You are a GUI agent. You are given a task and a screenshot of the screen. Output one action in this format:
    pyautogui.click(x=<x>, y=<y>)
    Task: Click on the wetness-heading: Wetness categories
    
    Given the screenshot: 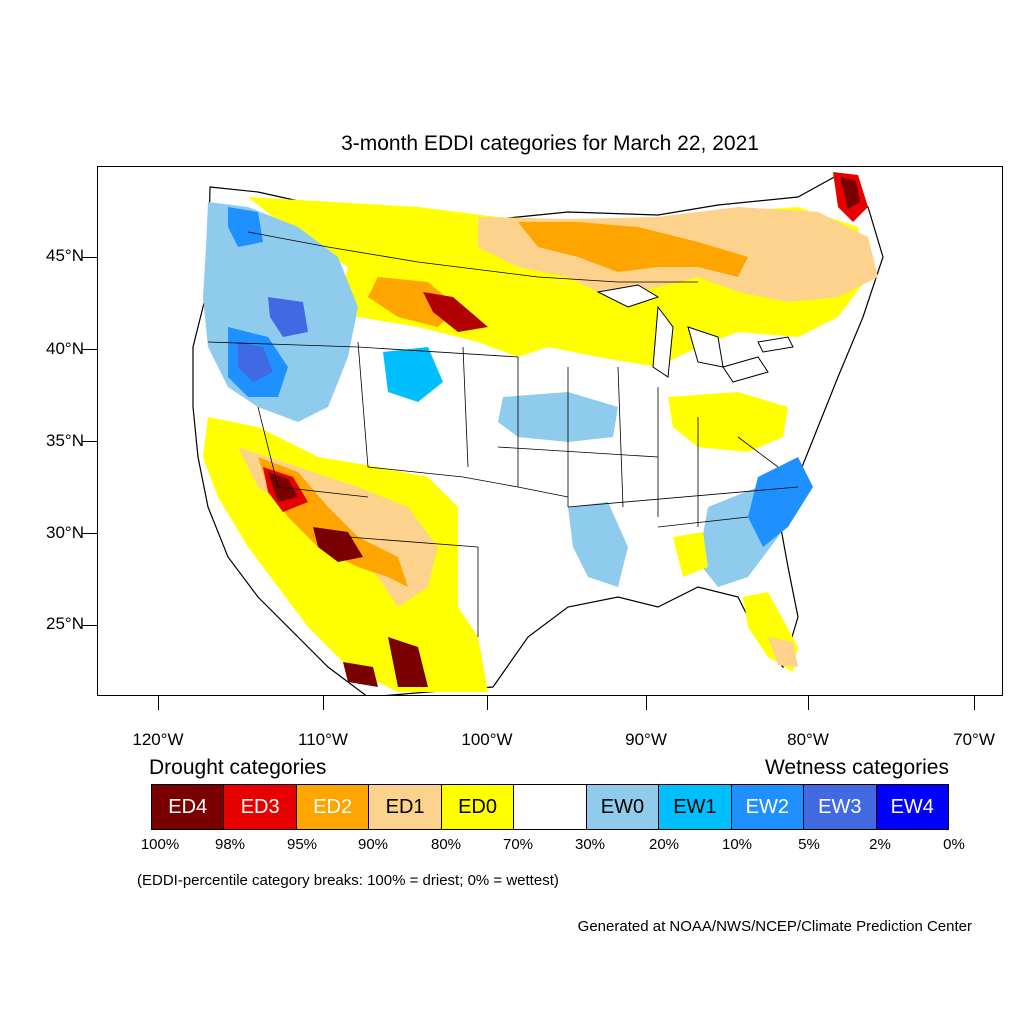 What is the action you would take?
    pyautogui.click(x=856, y=767)
    